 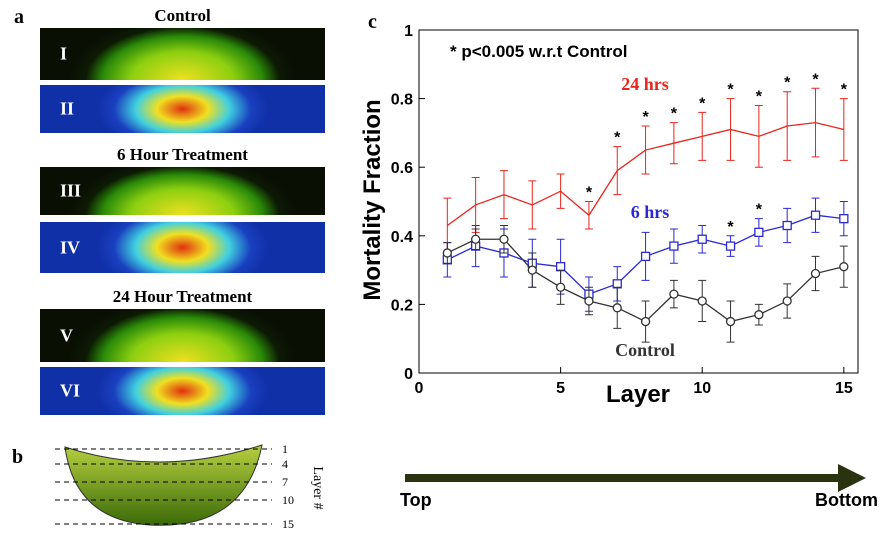 What do you see at coordinates (416, 500) in the screenshot?
I see `arrow-start: Top` at bounding box center [416, 500].